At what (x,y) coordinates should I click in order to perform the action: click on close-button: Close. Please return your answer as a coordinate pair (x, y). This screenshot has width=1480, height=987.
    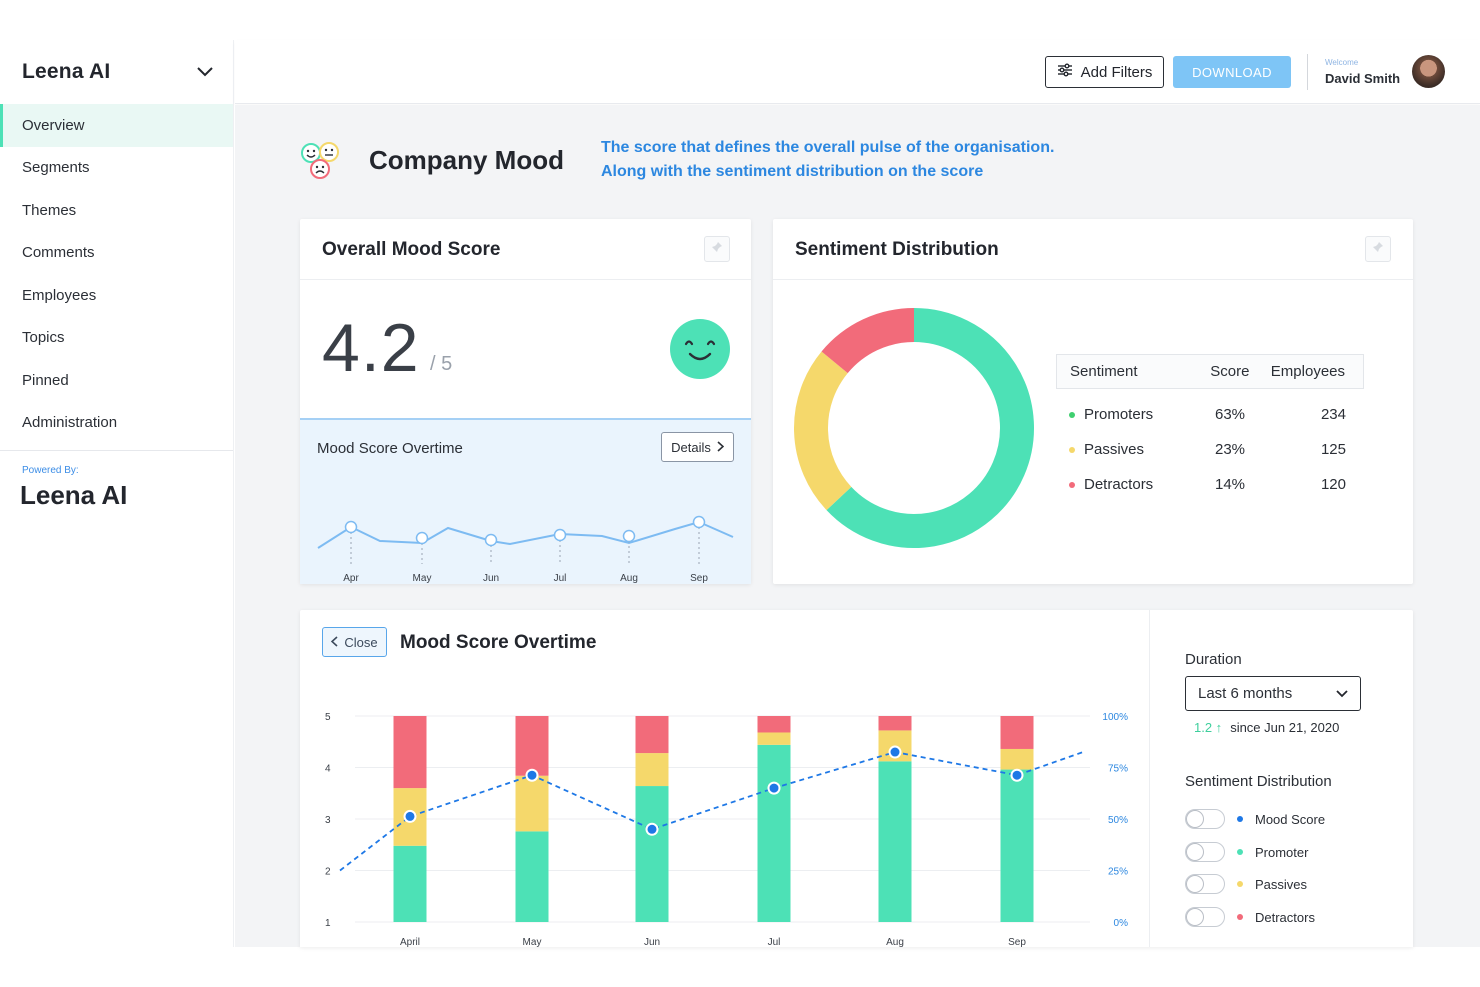
    Looking at the image, I should click on (354, 642).